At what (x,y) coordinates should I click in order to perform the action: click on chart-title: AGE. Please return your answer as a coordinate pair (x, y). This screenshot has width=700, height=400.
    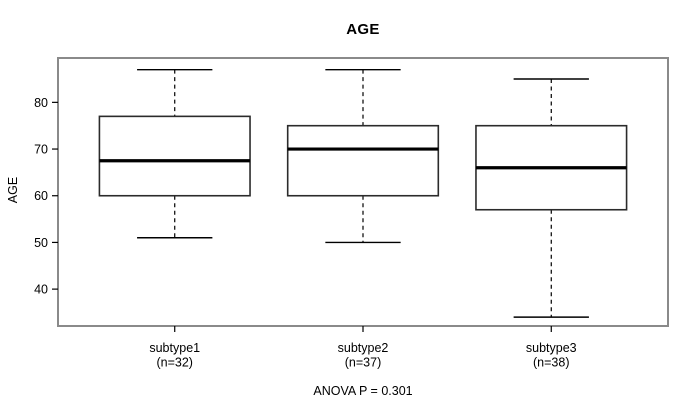
    Looking at the image, I should click on (363, 29).